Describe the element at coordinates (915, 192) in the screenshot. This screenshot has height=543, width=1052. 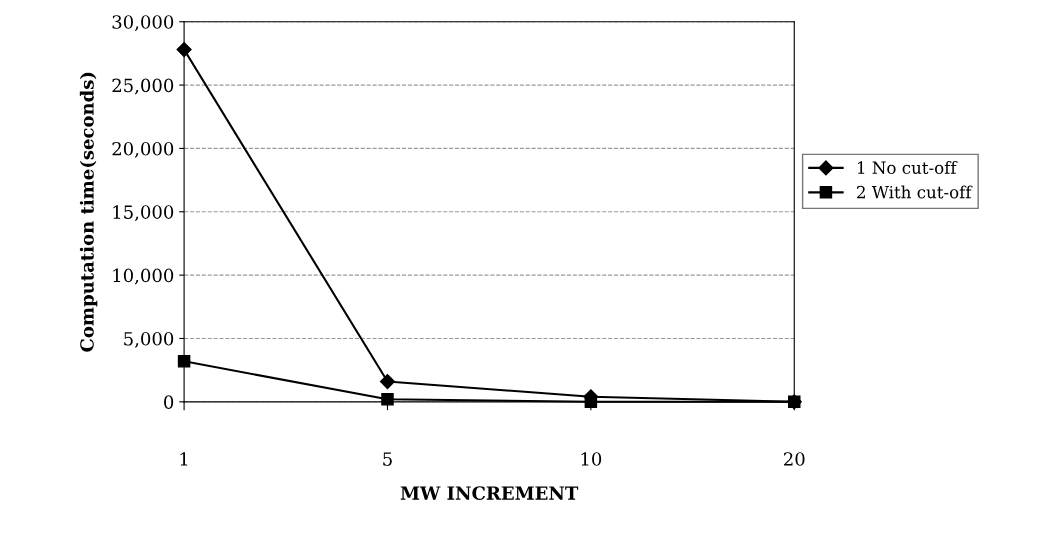
I see `legend-label: 2 With cut-off` at that location.